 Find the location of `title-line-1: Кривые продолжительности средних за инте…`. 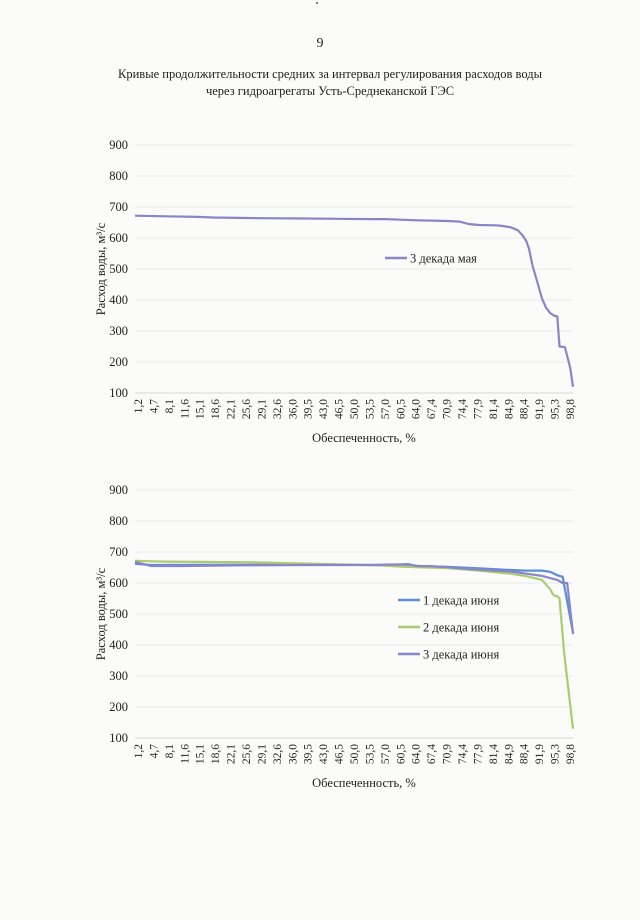

title-line-1: Кривые продолжительности средних за инте… is located at coordinates (330, 74).